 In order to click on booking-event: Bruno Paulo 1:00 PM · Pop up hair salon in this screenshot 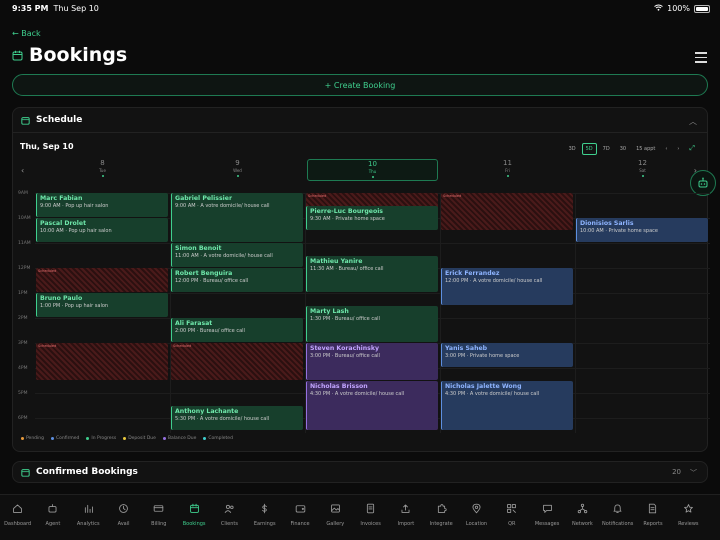, I will do `click(102, 305)`.